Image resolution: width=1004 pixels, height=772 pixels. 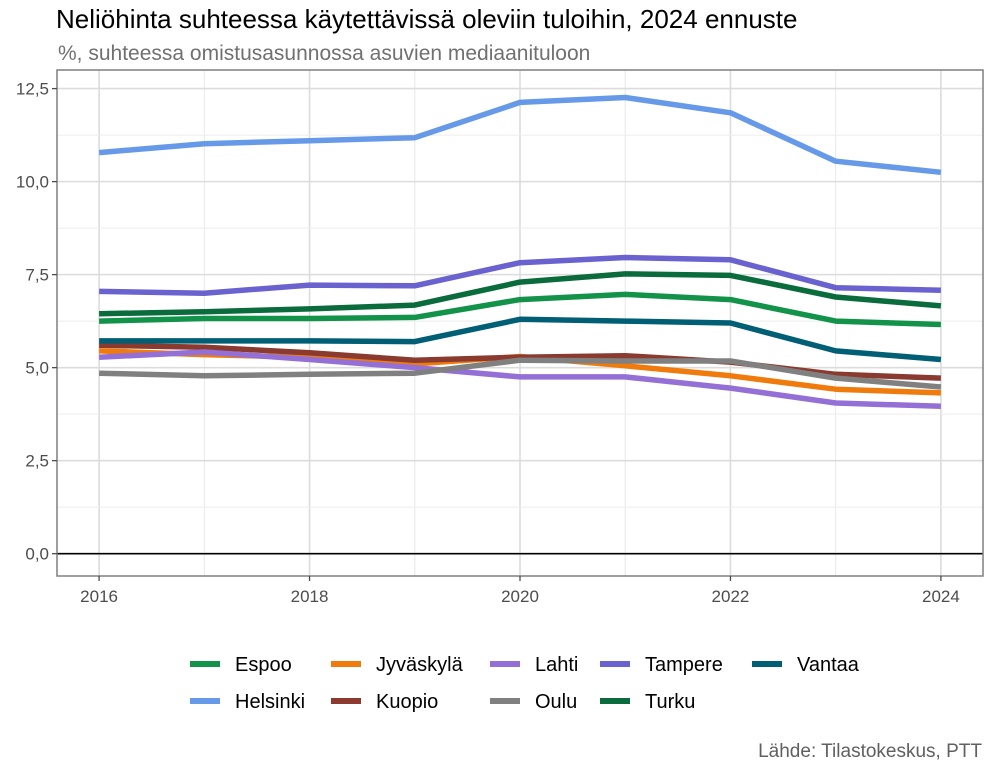 I want to click on series-line-espoo, so click(x=520, y=309).